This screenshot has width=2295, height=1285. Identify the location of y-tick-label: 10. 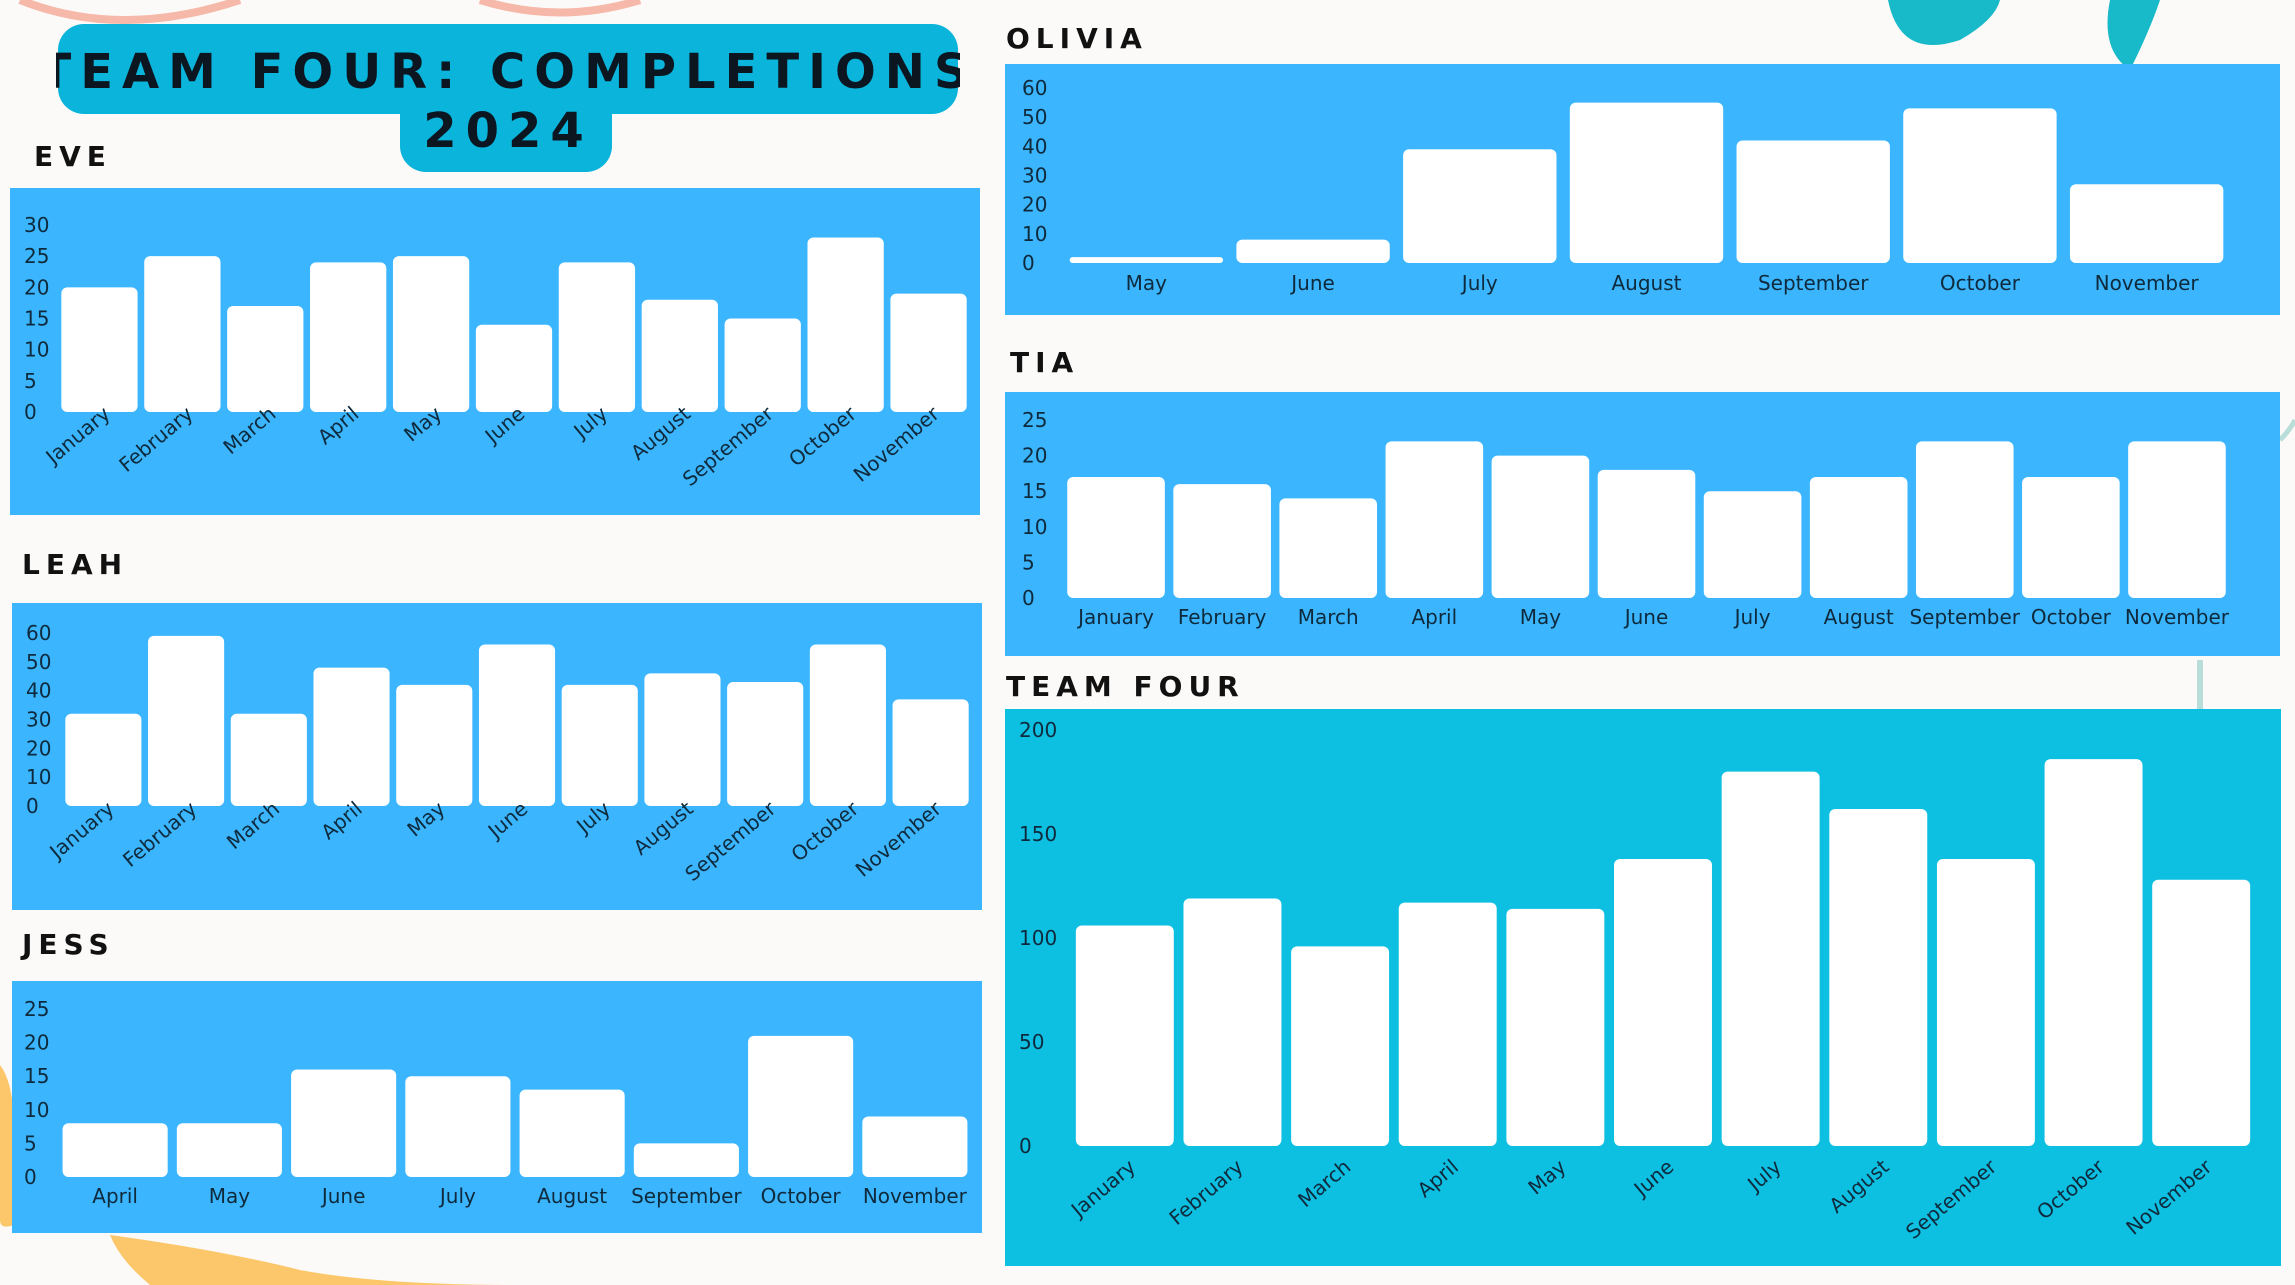
(36, 350).